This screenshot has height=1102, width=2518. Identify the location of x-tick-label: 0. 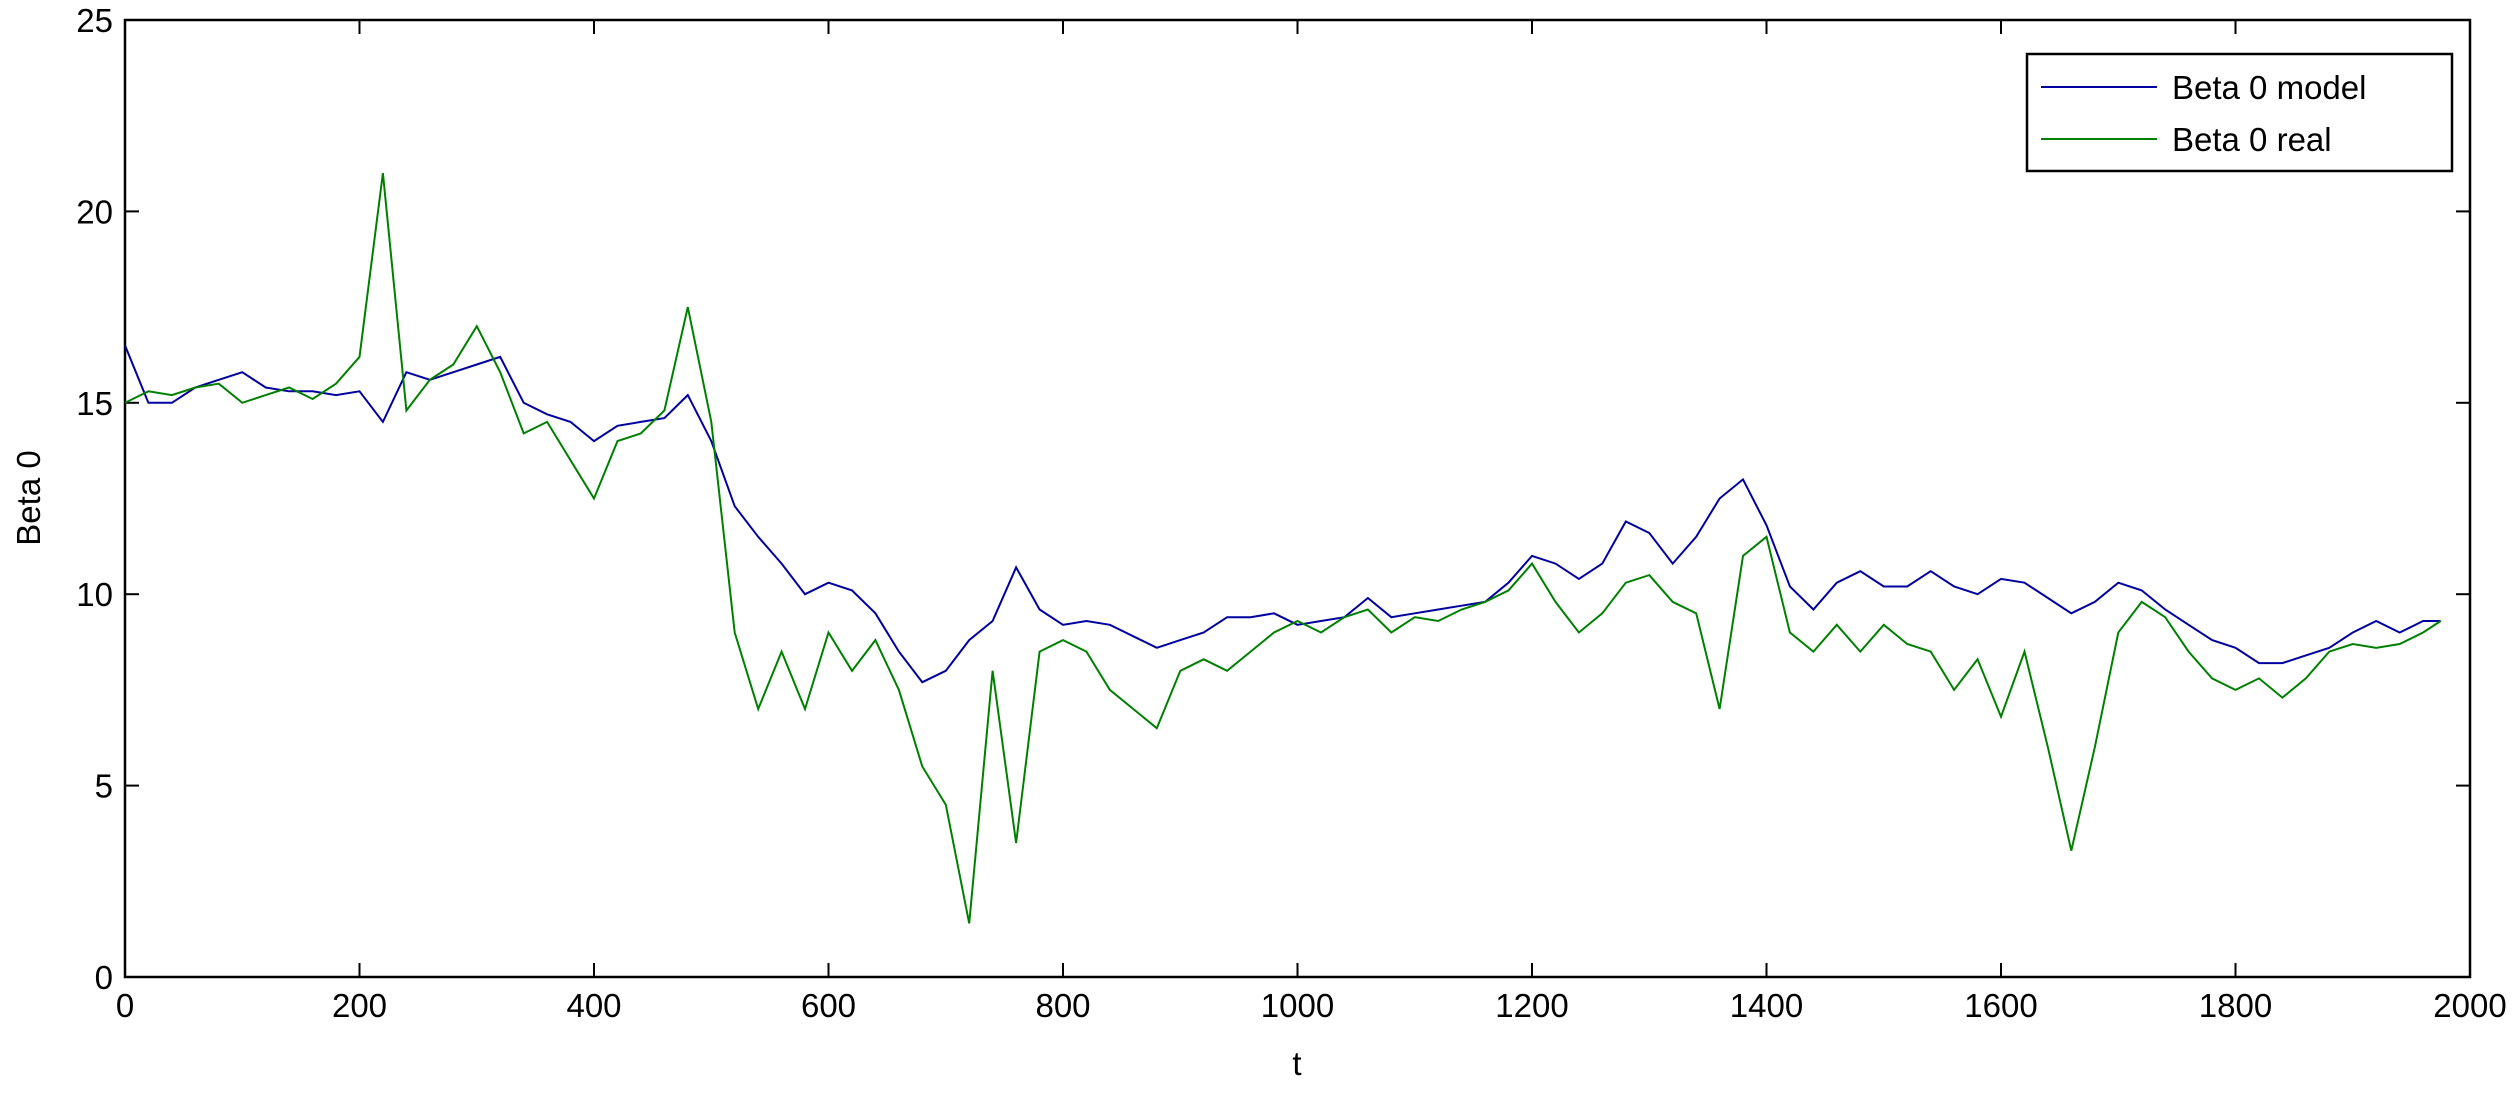
(125, 1005).